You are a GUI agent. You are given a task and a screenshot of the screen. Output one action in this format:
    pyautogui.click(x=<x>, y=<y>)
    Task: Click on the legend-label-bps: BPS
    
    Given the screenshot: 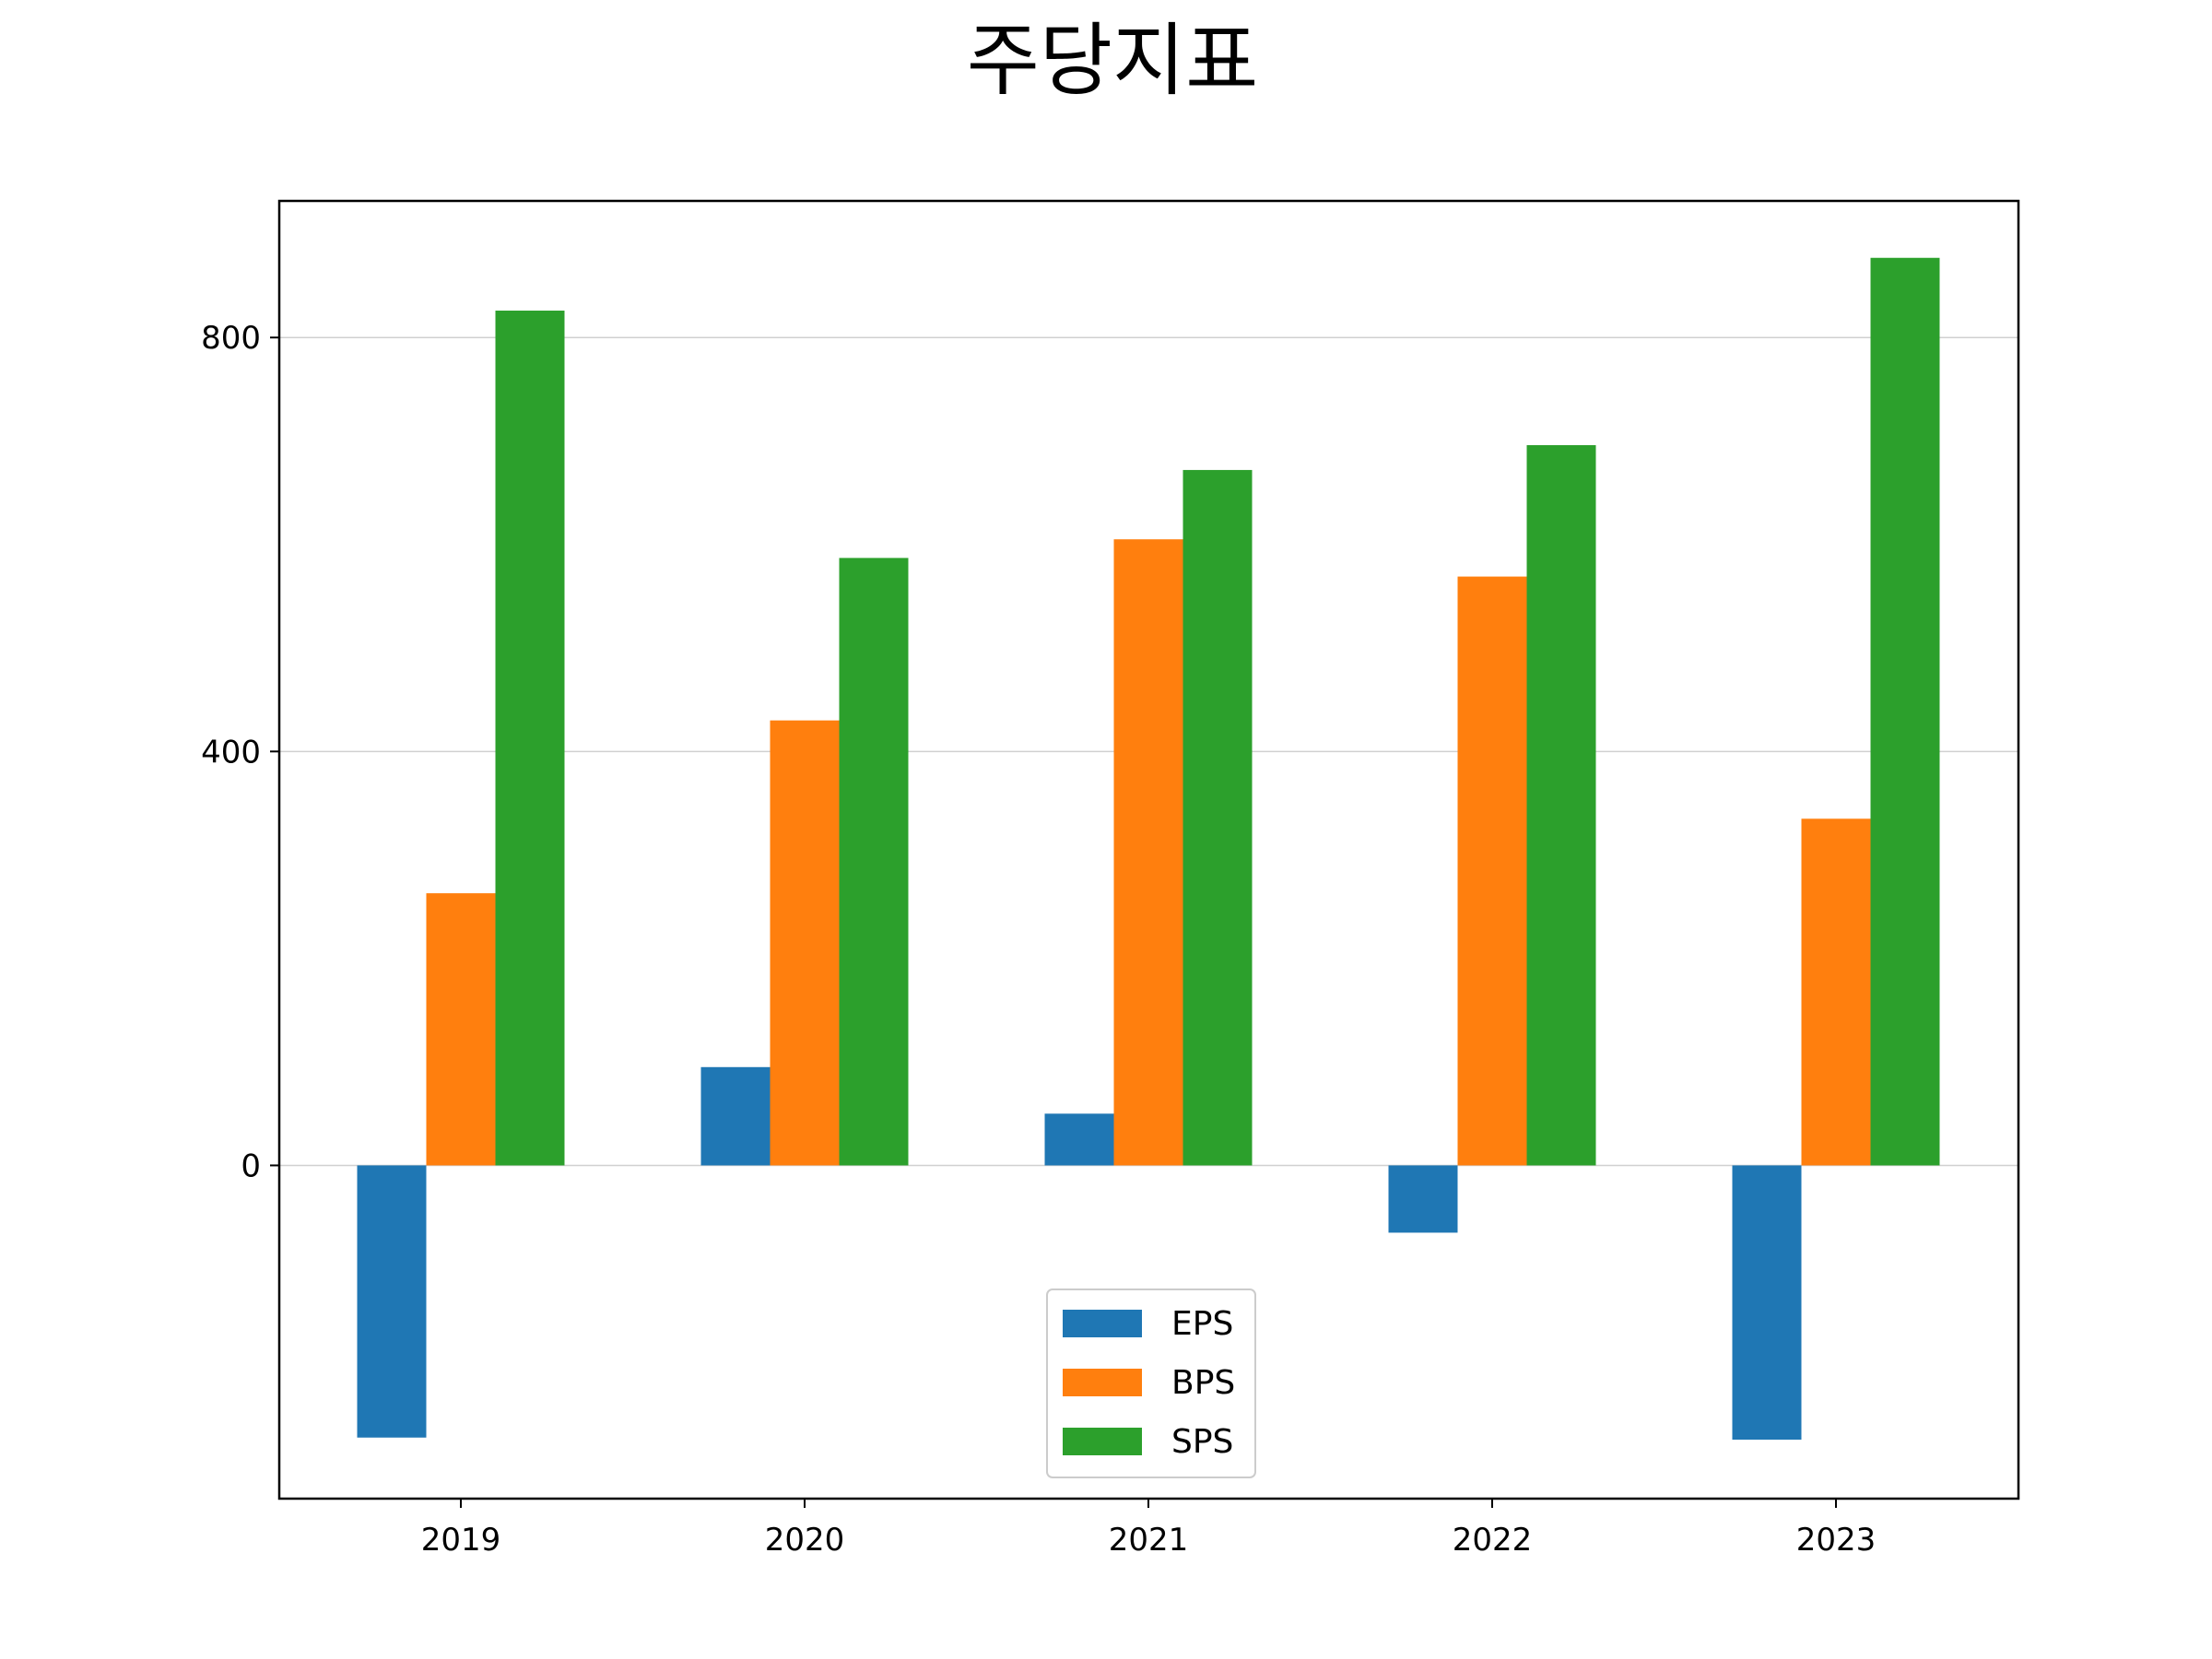 What is the action you would take?
    pyautogui.click(x=1203, y=1383)
    